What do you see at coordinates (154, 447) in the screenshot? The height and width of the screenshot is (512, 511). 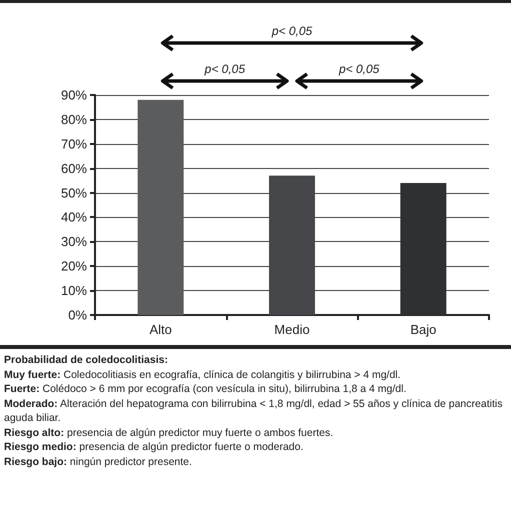 I see `text: Riesgo medio: presencia de algún predictor fuerte o moderado.` at bounding box center [154, 447].